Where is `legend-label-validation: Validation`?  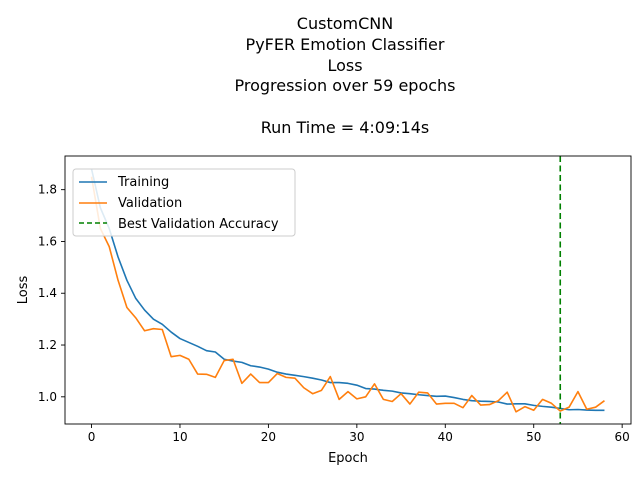
legend-label-validation: Validation is located at coordinates (150, 203).